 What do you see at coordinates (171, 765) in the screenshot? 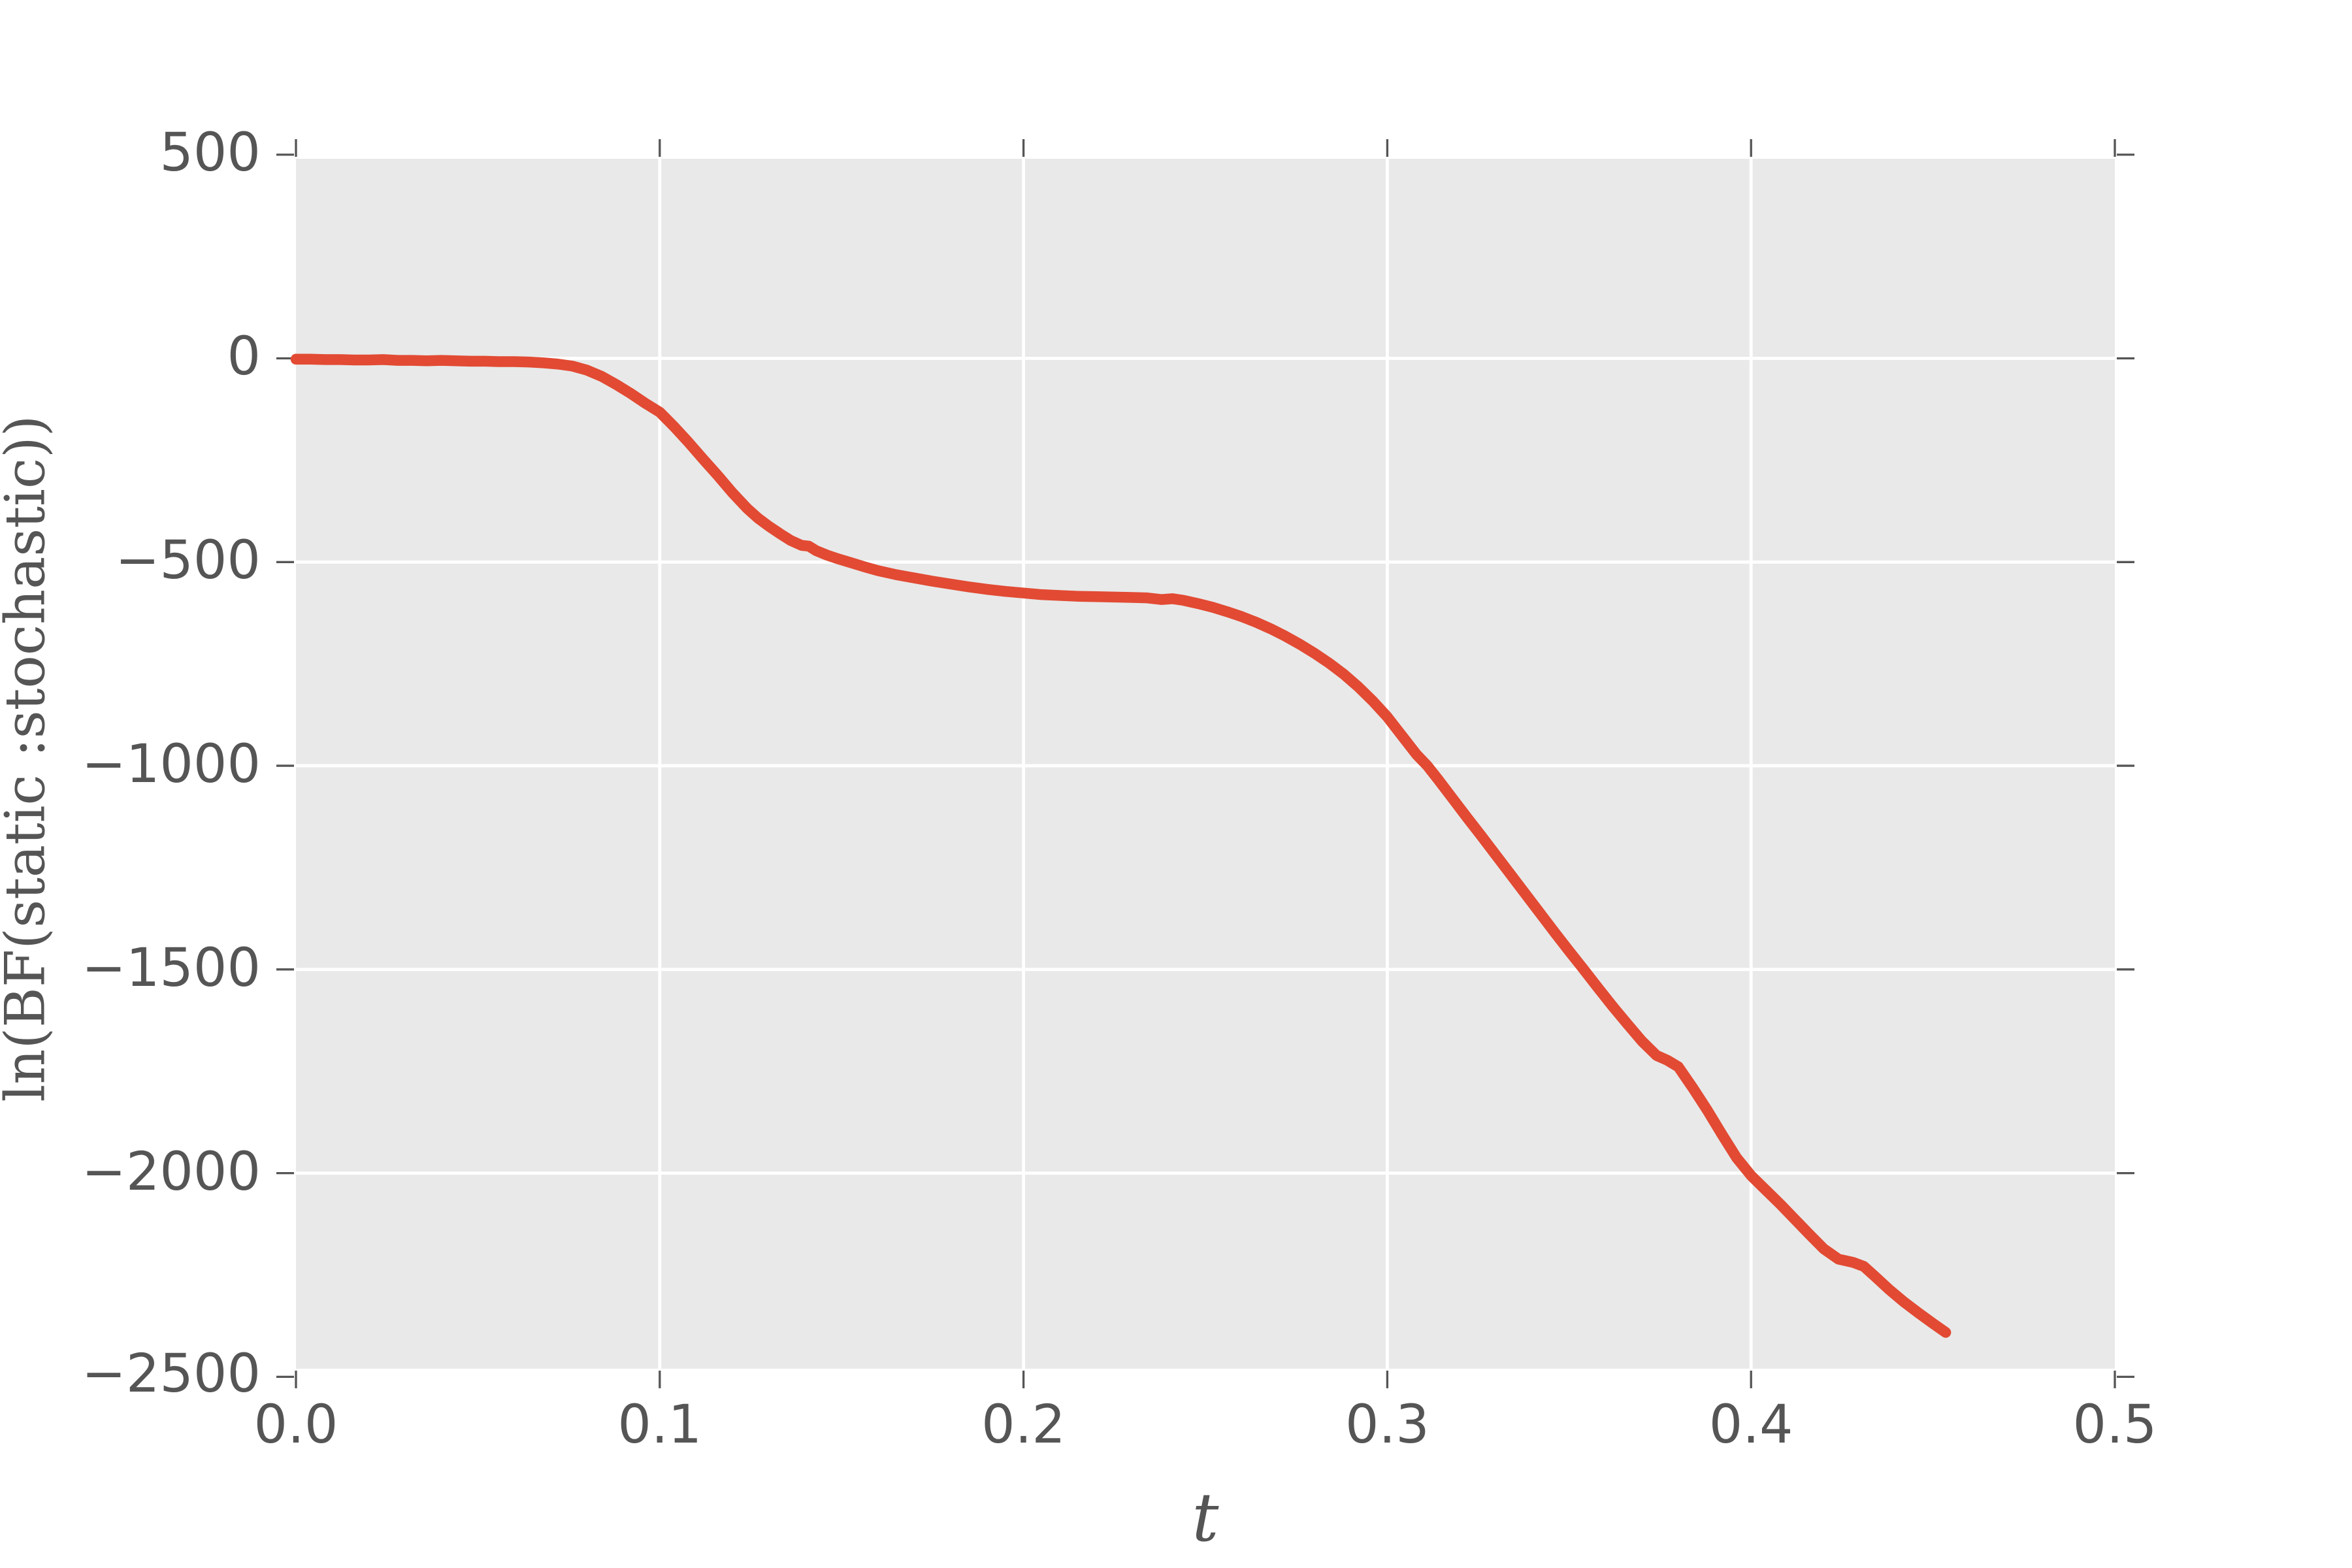
I see `y-tick-label: −1000` at bounding box center [171, 765].